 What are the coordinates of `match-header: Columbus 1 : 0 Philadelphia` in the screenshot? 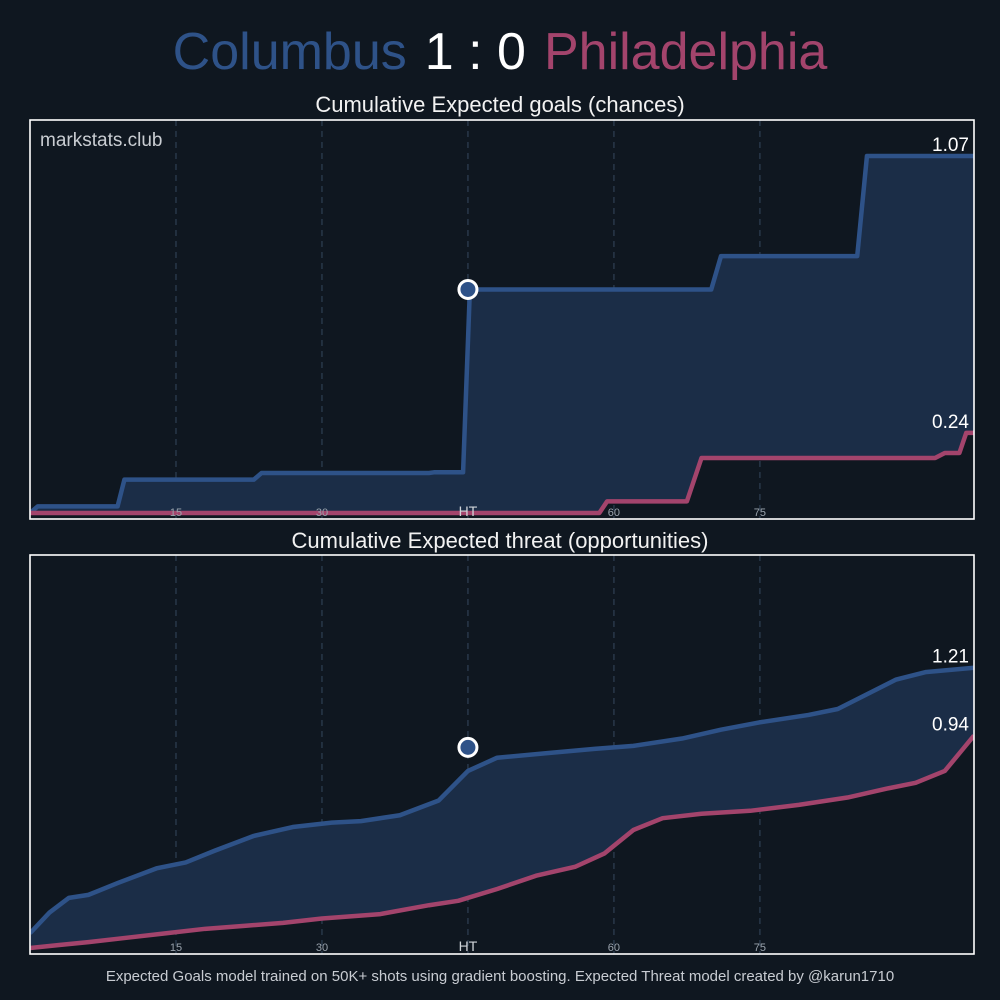 It's located at (500, 52).